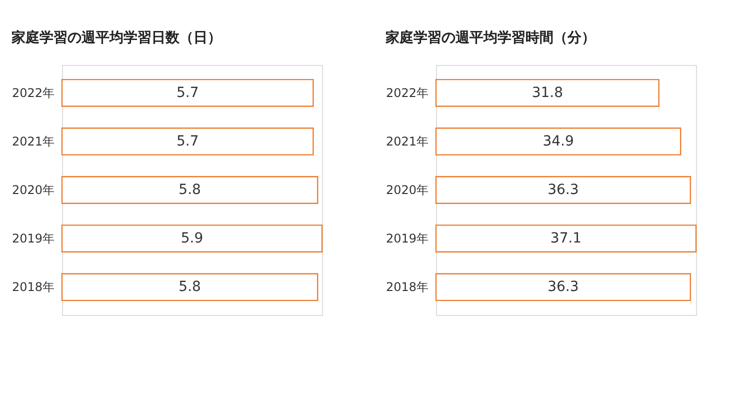 The width and height of the screenshot is (730, 420). I want to click on data-label: 5.9, so click(192, 238).